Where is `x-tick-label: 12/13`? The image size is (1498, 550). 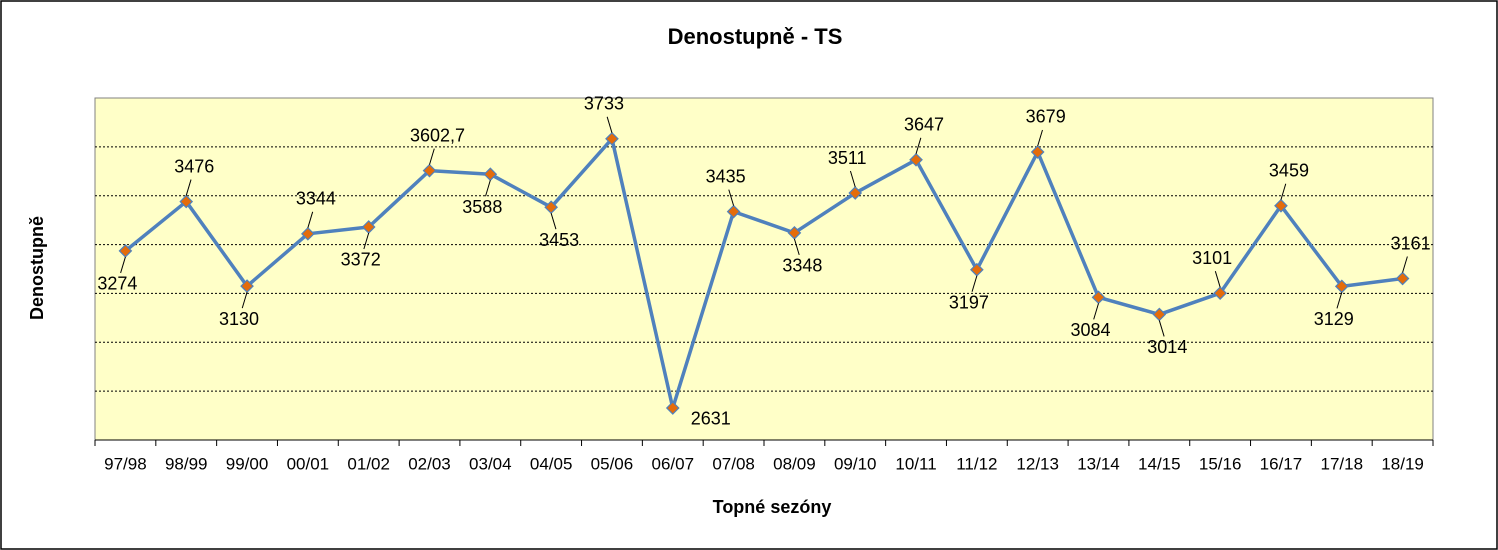 x-tick-label: 12/13 is located at coordinates (1037, 463).